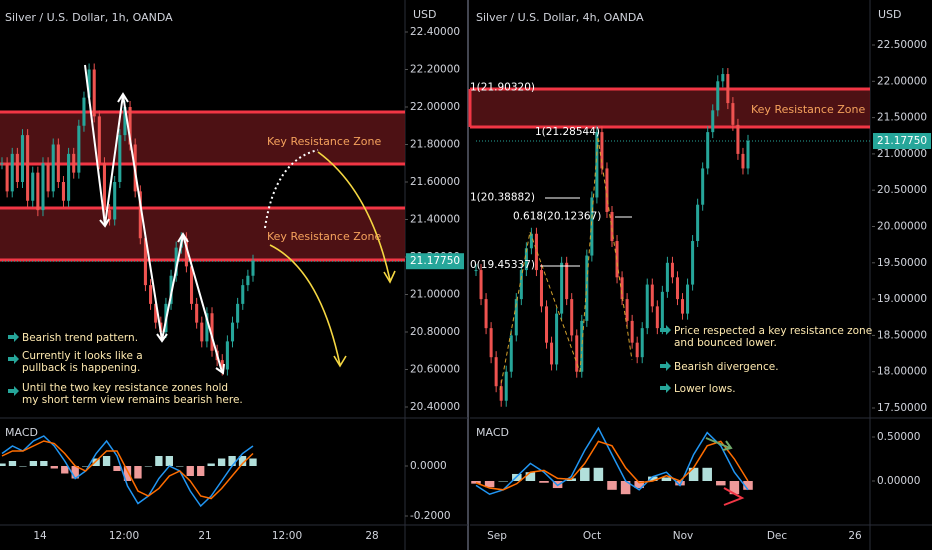 The width and height of the screenshot is (932, 550). What do you see at coordinates (89, 17) in the screenshot?
I see `chart-title: Silver / U.S. Dollar, 1h, OANDA` at bounding box center [89, 17].